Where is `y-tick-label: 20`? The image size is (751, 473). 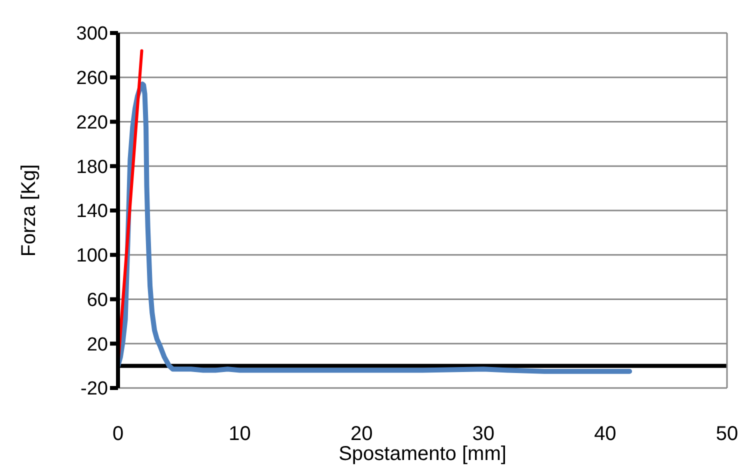
y-tick-label: 20 is located at coordinates (97, 345).